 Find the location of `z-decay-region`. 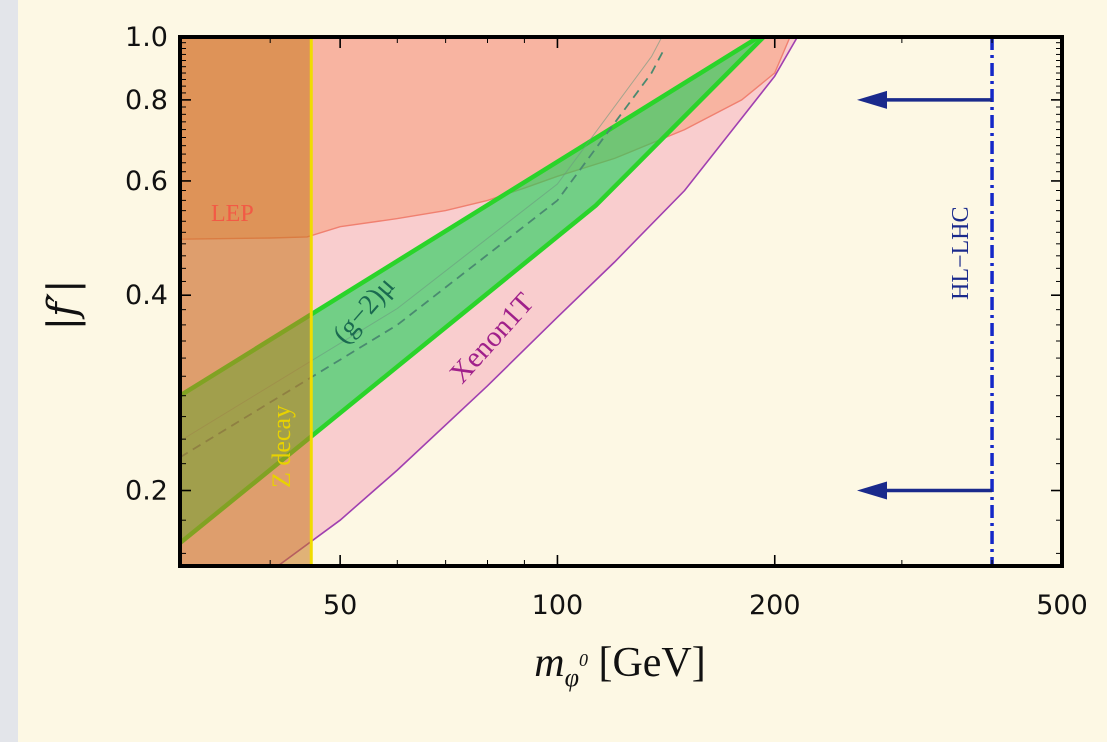

z-decay-region is located at coordinates (246, 301).